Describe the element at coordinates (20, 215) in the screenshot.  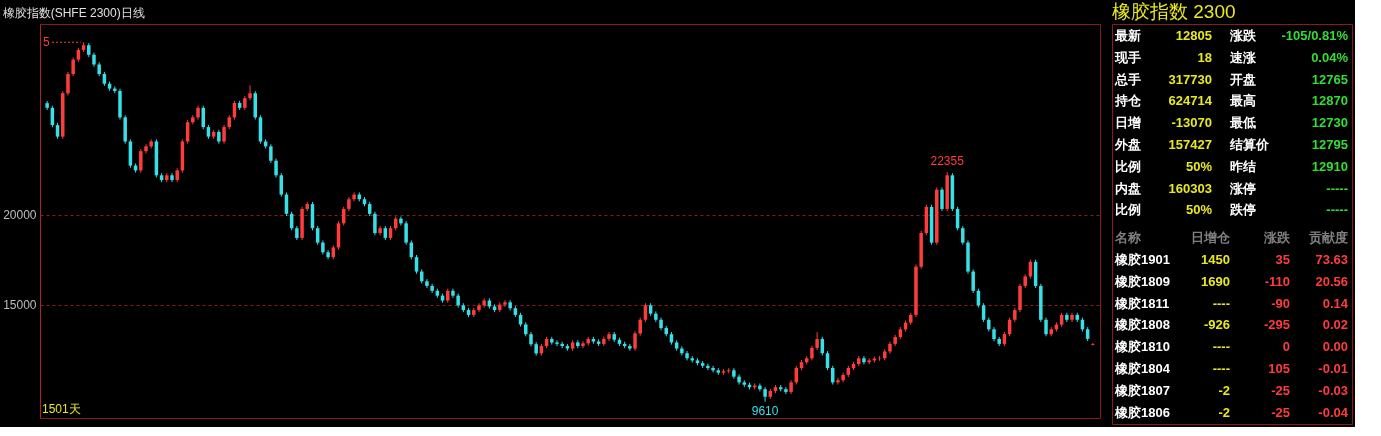
I see `y-tick-label: 20000` at that location.